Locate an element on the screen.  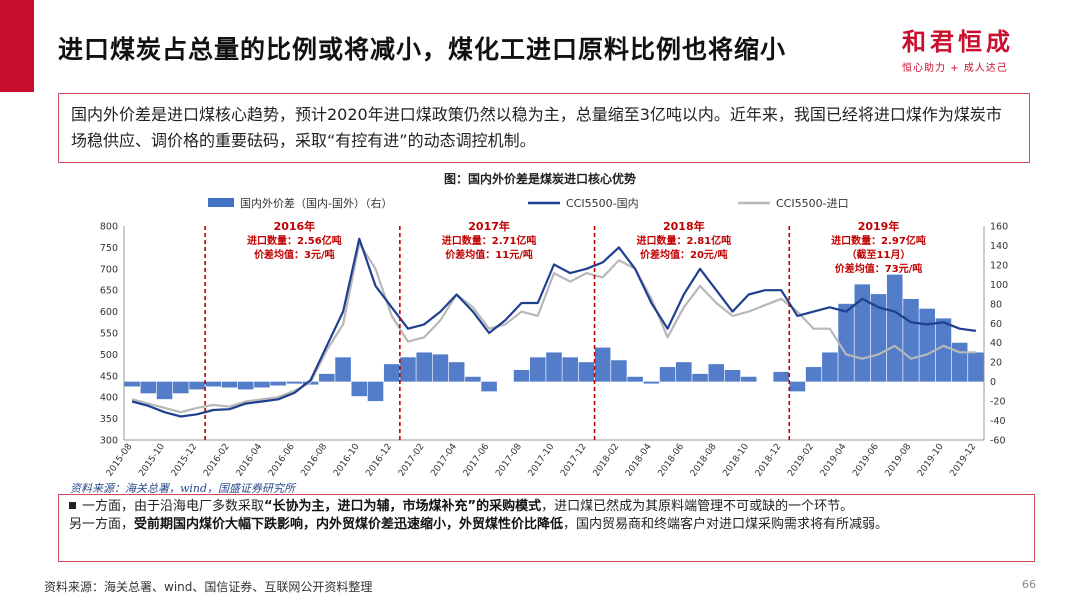
y-right-tick-label: 160 is located at coordinates (999, 227).